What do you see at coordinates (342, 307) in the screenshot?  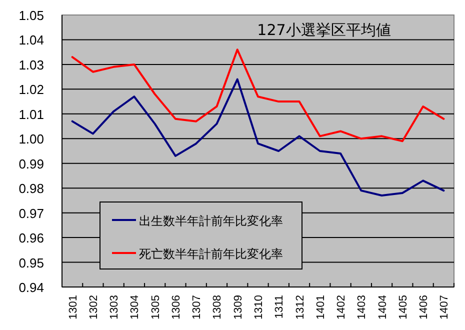 I see `x-tick-label: 1402` at bounding box center [342, 307].